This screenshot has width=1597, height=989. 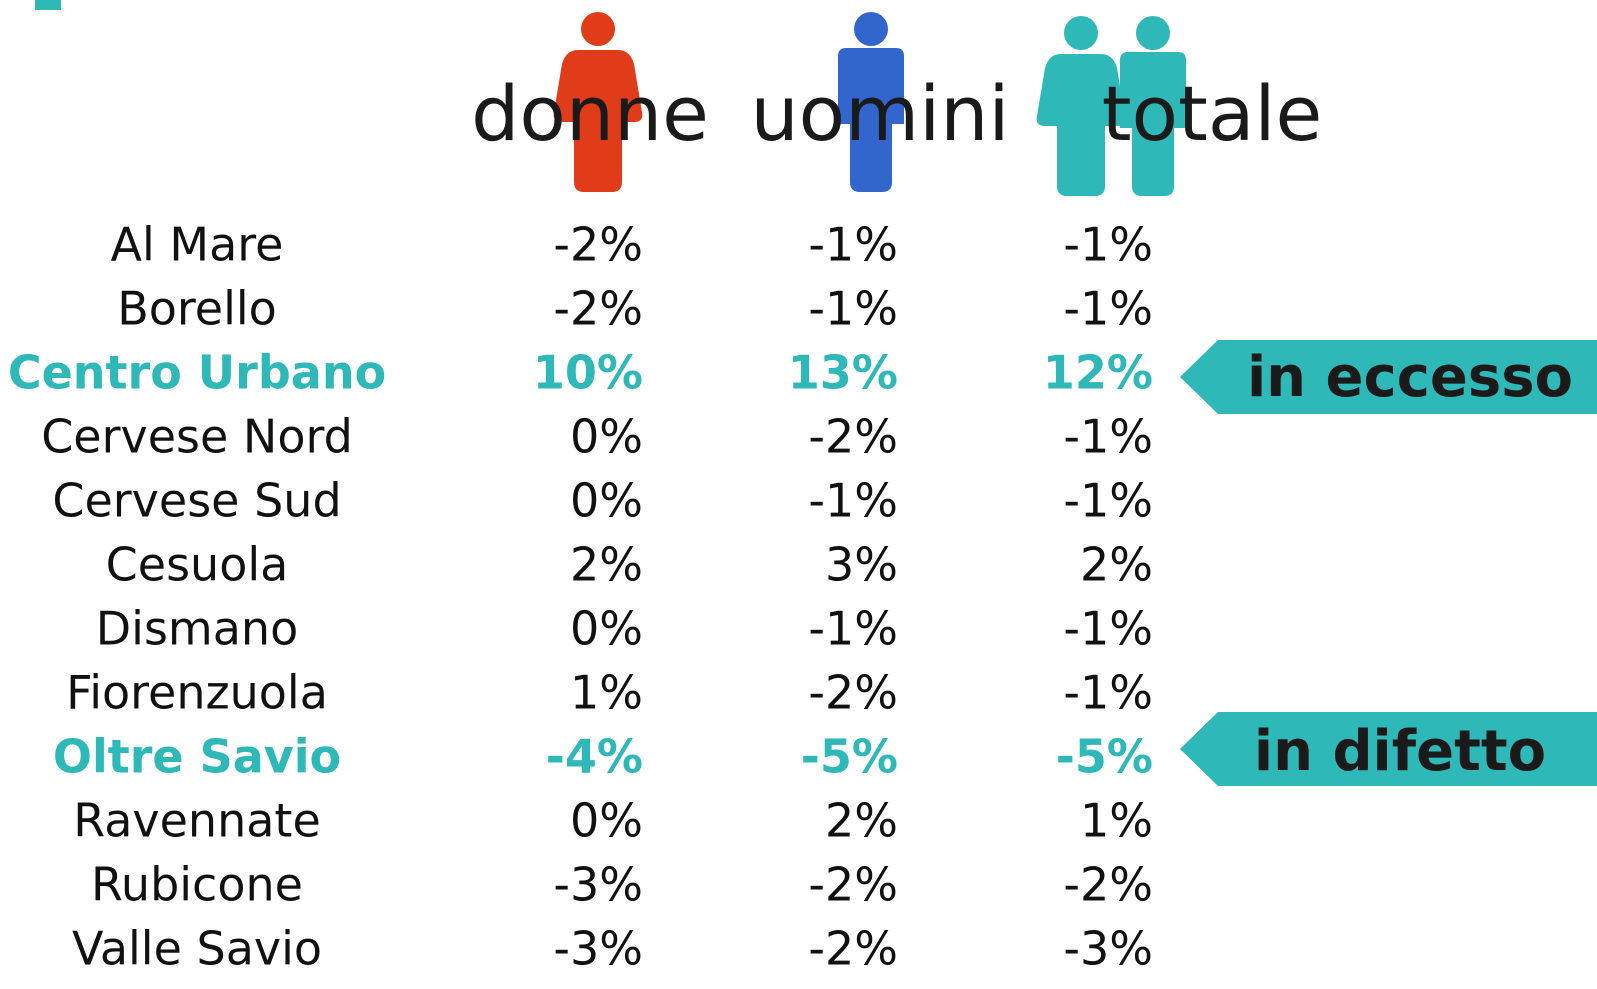 I want to click on row-value: -4%, so click(x=594, y=757).